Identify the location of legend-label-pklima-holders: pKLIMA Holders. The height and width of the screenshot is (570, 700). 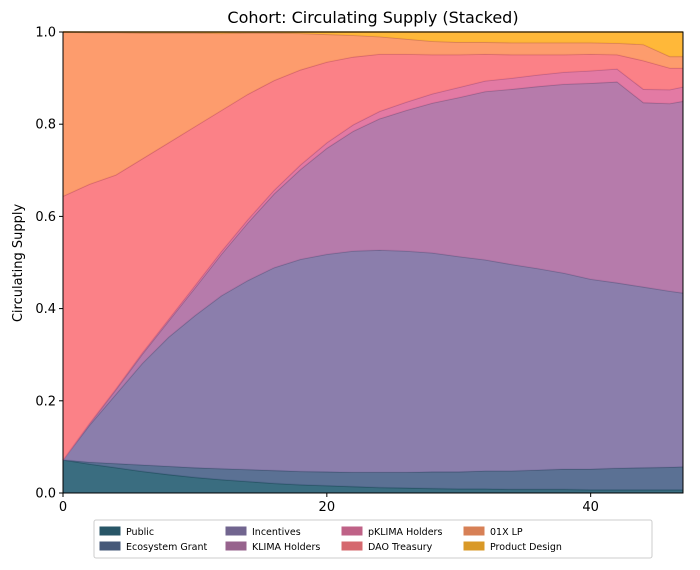
(405, 532).